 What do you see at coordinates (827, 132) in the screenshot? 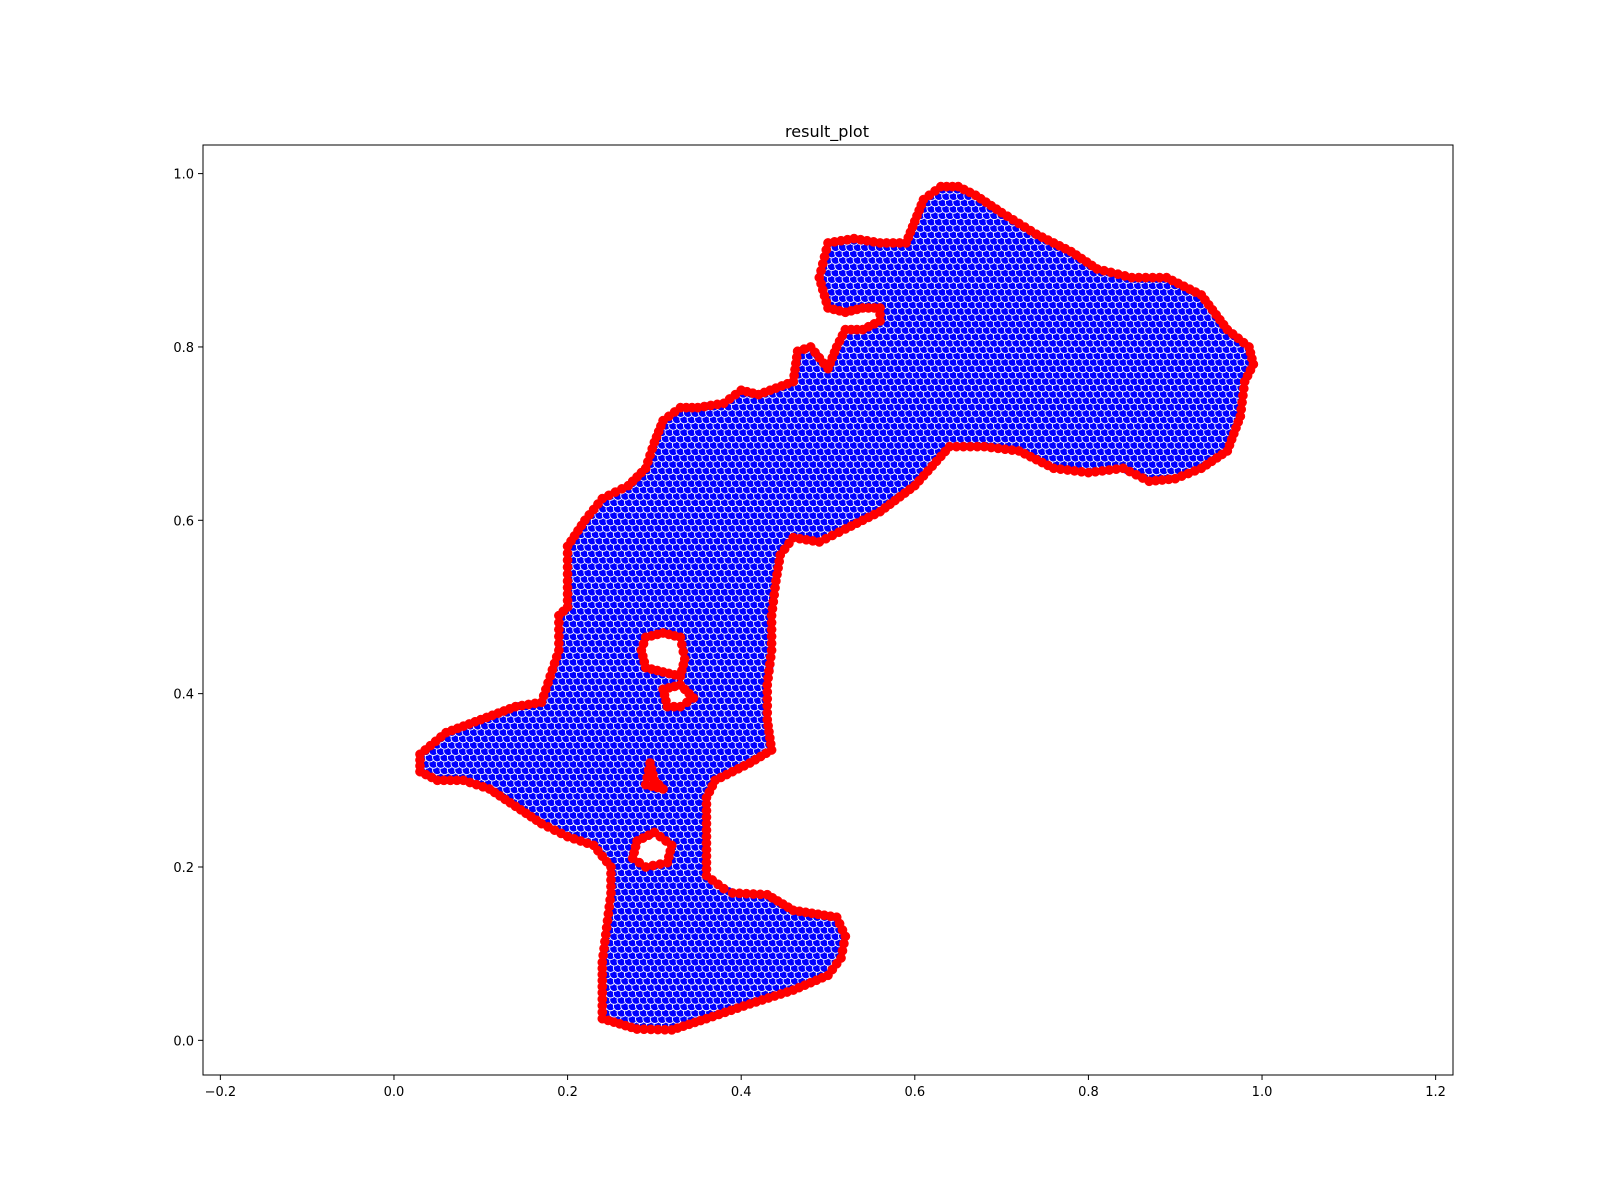
I see `chart-title: result_plot` at bounding box center [827, 132].